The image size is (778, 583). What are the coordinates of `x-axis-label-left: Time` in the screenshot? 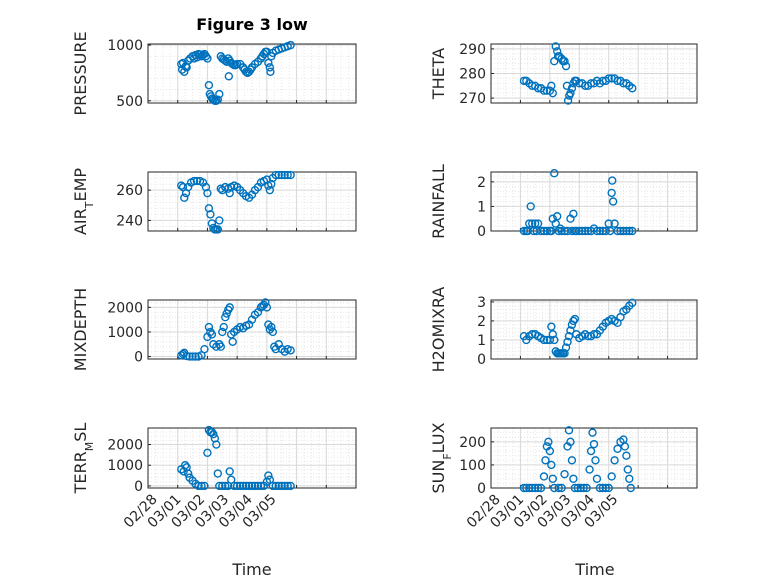 It's located at (251, 569).